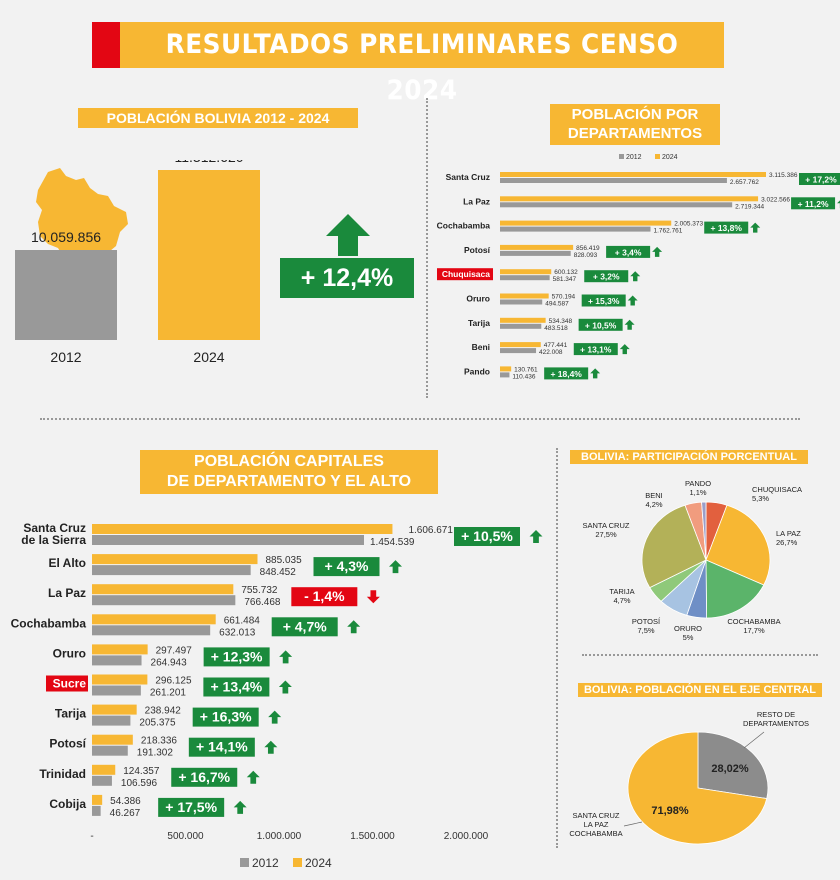 Image resolution: width=840 pixels, height=880 pixels. What do you see at coordinates (700, 690) in the screenshot?
I see `central-axis-title: BOLIVIA: POBLACIÓN EN EL EJE CENTRAL` at bounding box center [700, 690].